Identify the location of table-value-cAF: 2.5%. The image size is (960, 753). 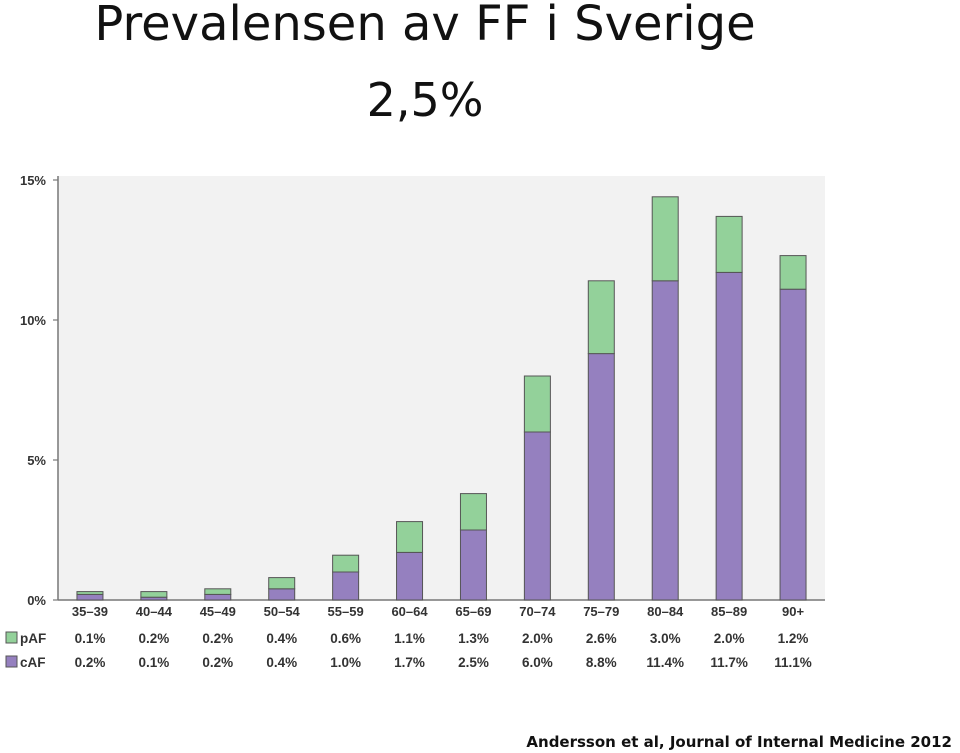
(473, 662).